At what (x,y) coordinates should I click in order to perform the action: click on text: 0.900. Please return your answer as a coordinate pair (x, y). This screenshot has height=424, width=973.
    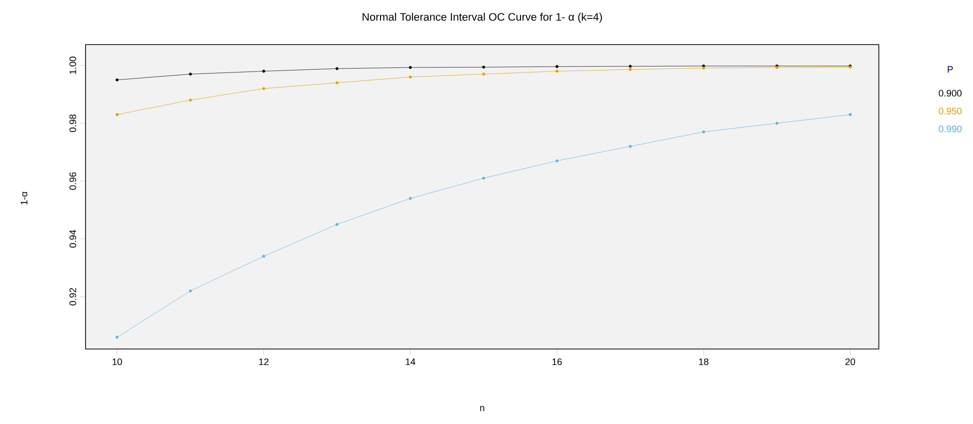
    Looking at the image, I should click on (950, 93).